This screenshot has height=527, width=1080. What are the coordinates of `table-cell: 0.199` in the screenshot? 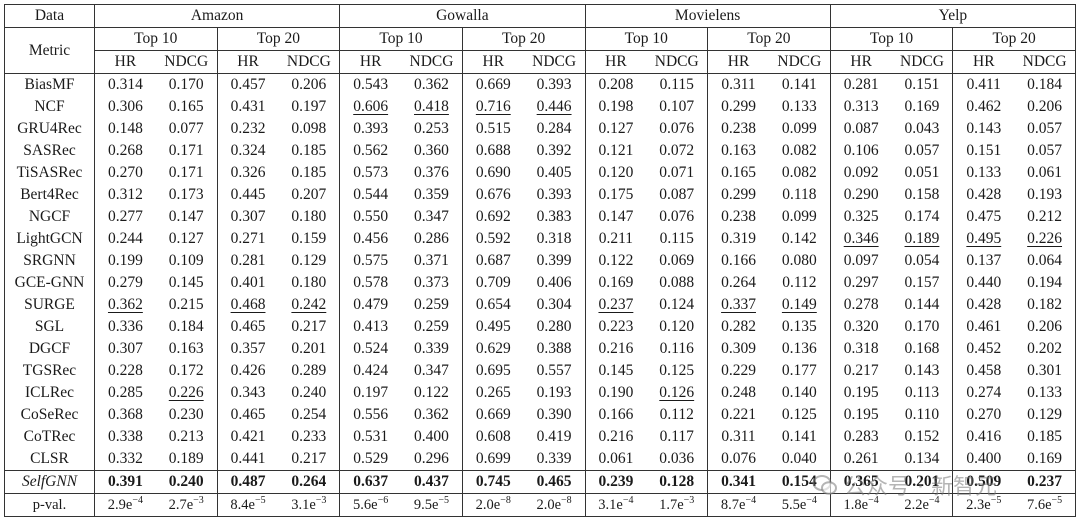 It's located at (124, 261).